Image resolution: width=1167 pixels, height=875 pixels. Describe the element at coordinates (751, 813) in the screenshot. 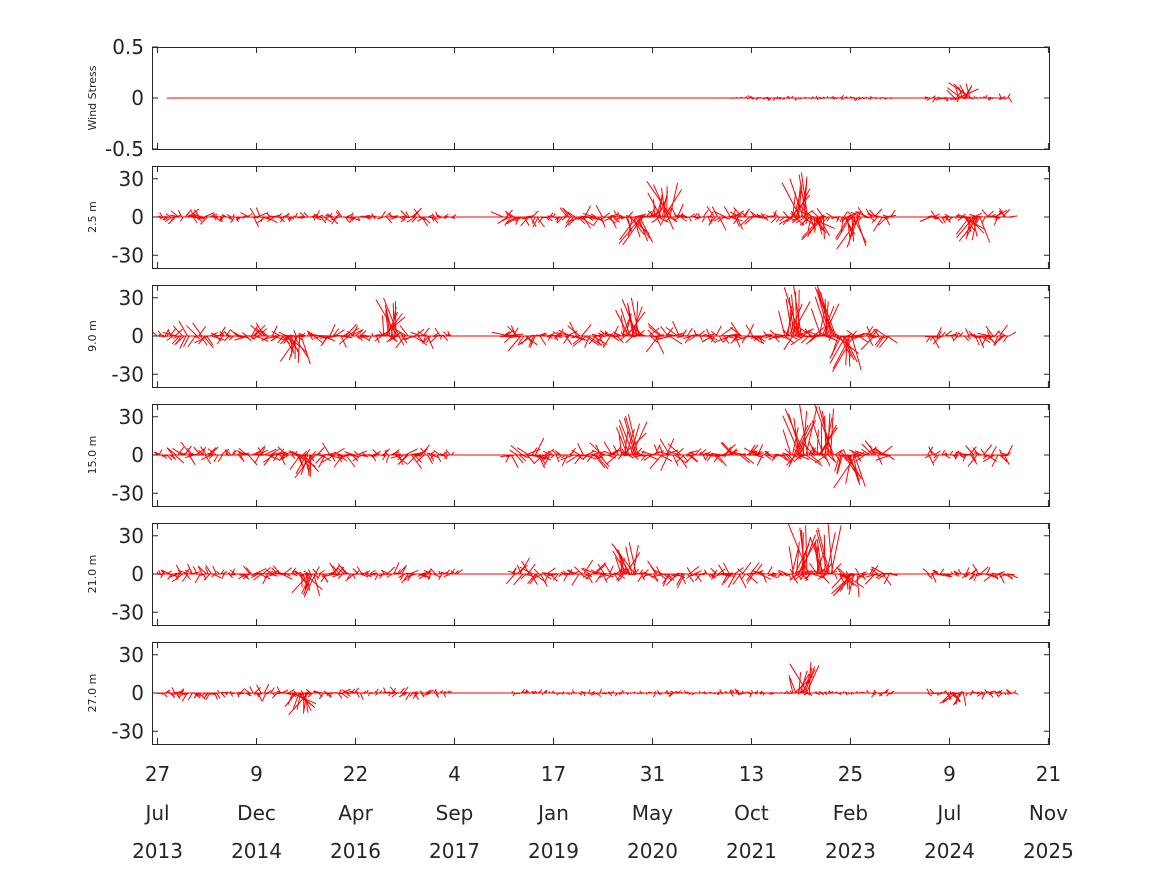

I see `x-tick-label-month: Oct` at that location.